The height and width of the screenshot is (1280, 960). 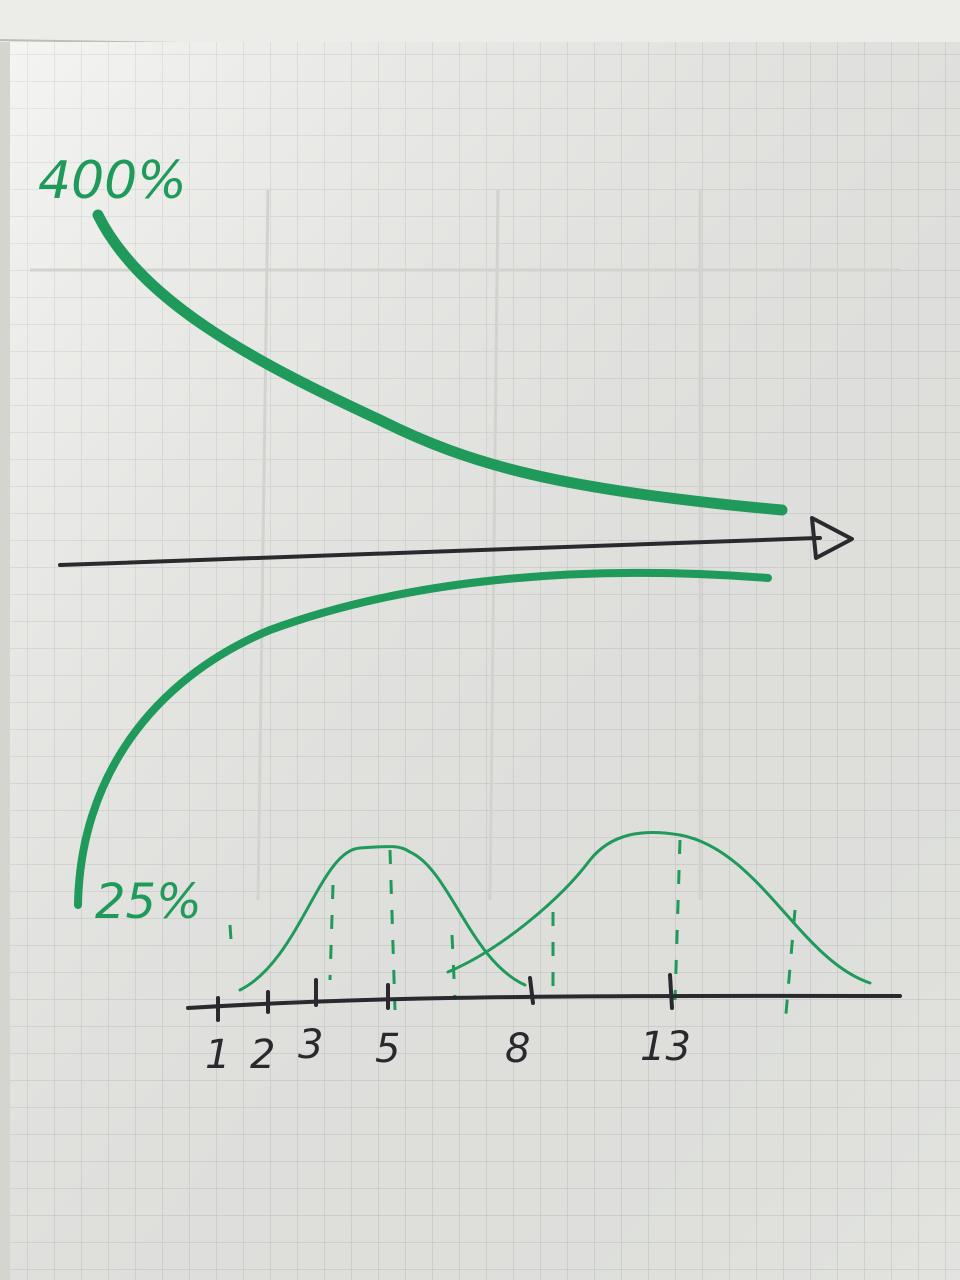 I want to click on bell-curve-left, so click(x=382, y=918).